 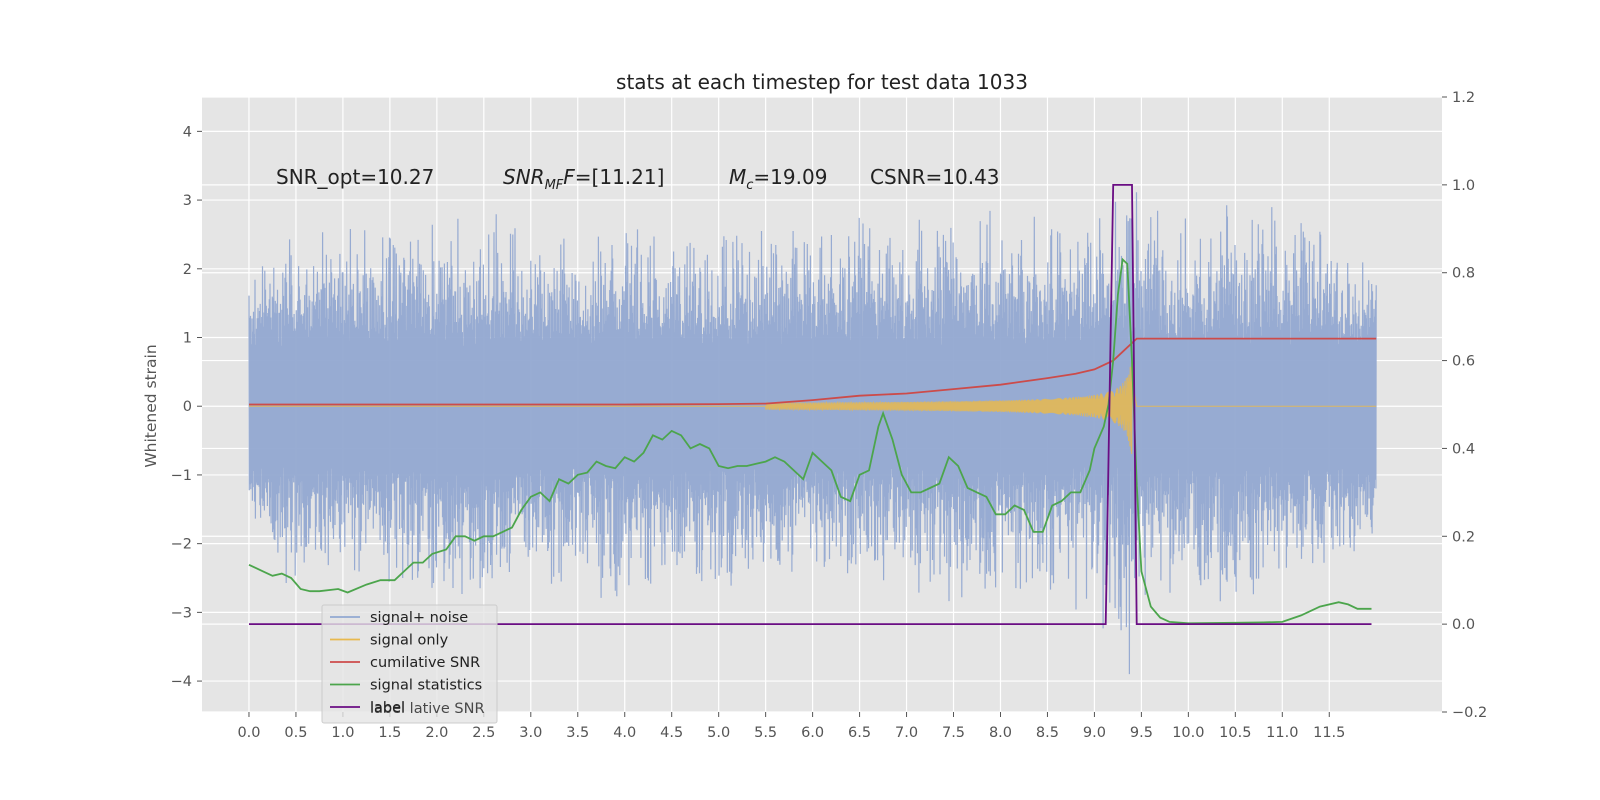 What do you see at coordinates (1463, 186) in the screenshot?
I see `y2-tick-label: 1.0` at bounding box center [1463, 186].